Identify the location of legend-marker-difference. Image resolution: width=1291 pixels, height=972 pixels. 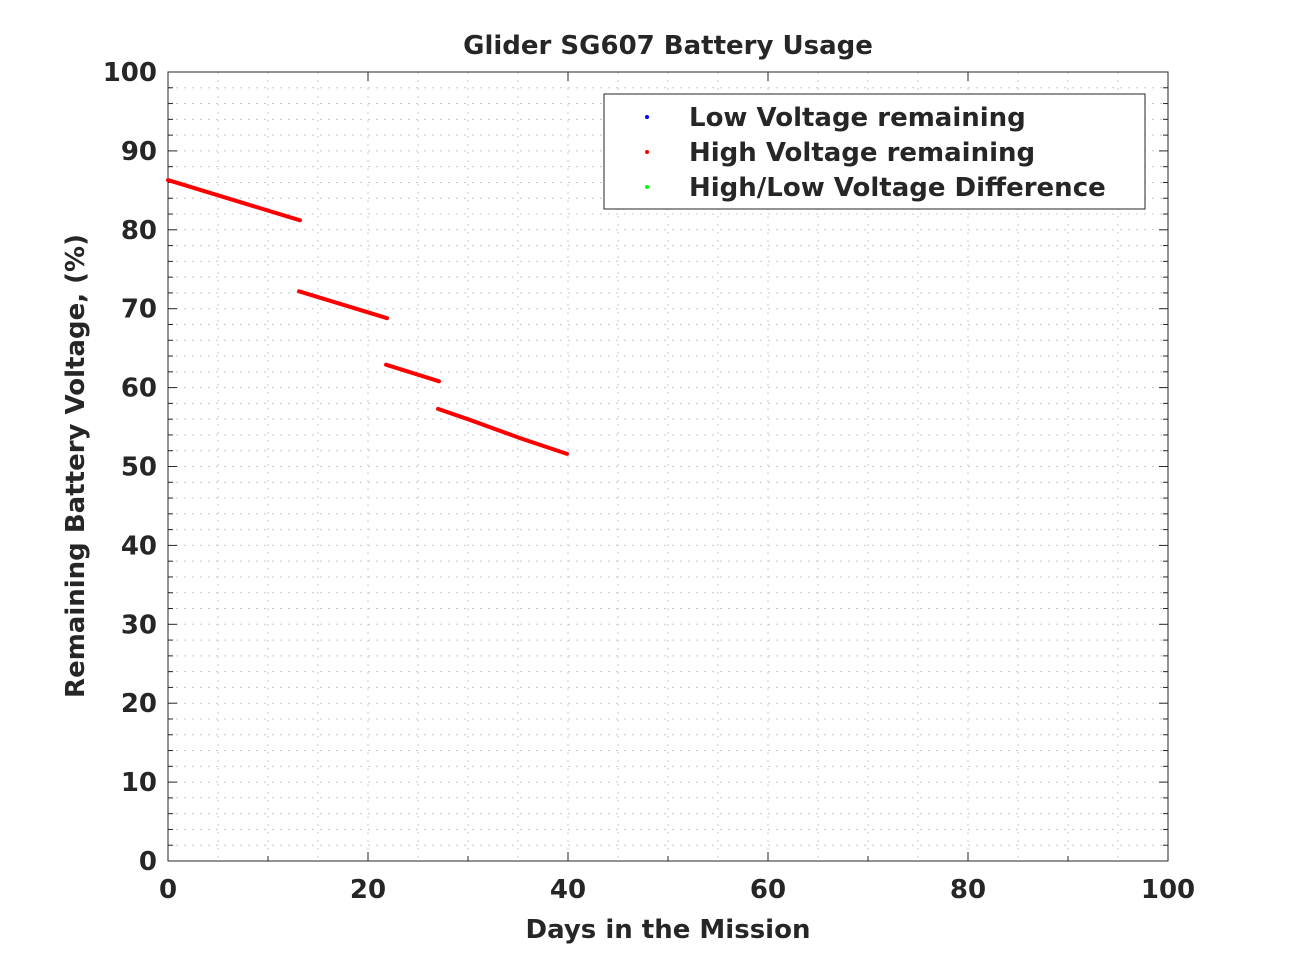
(647, 187).